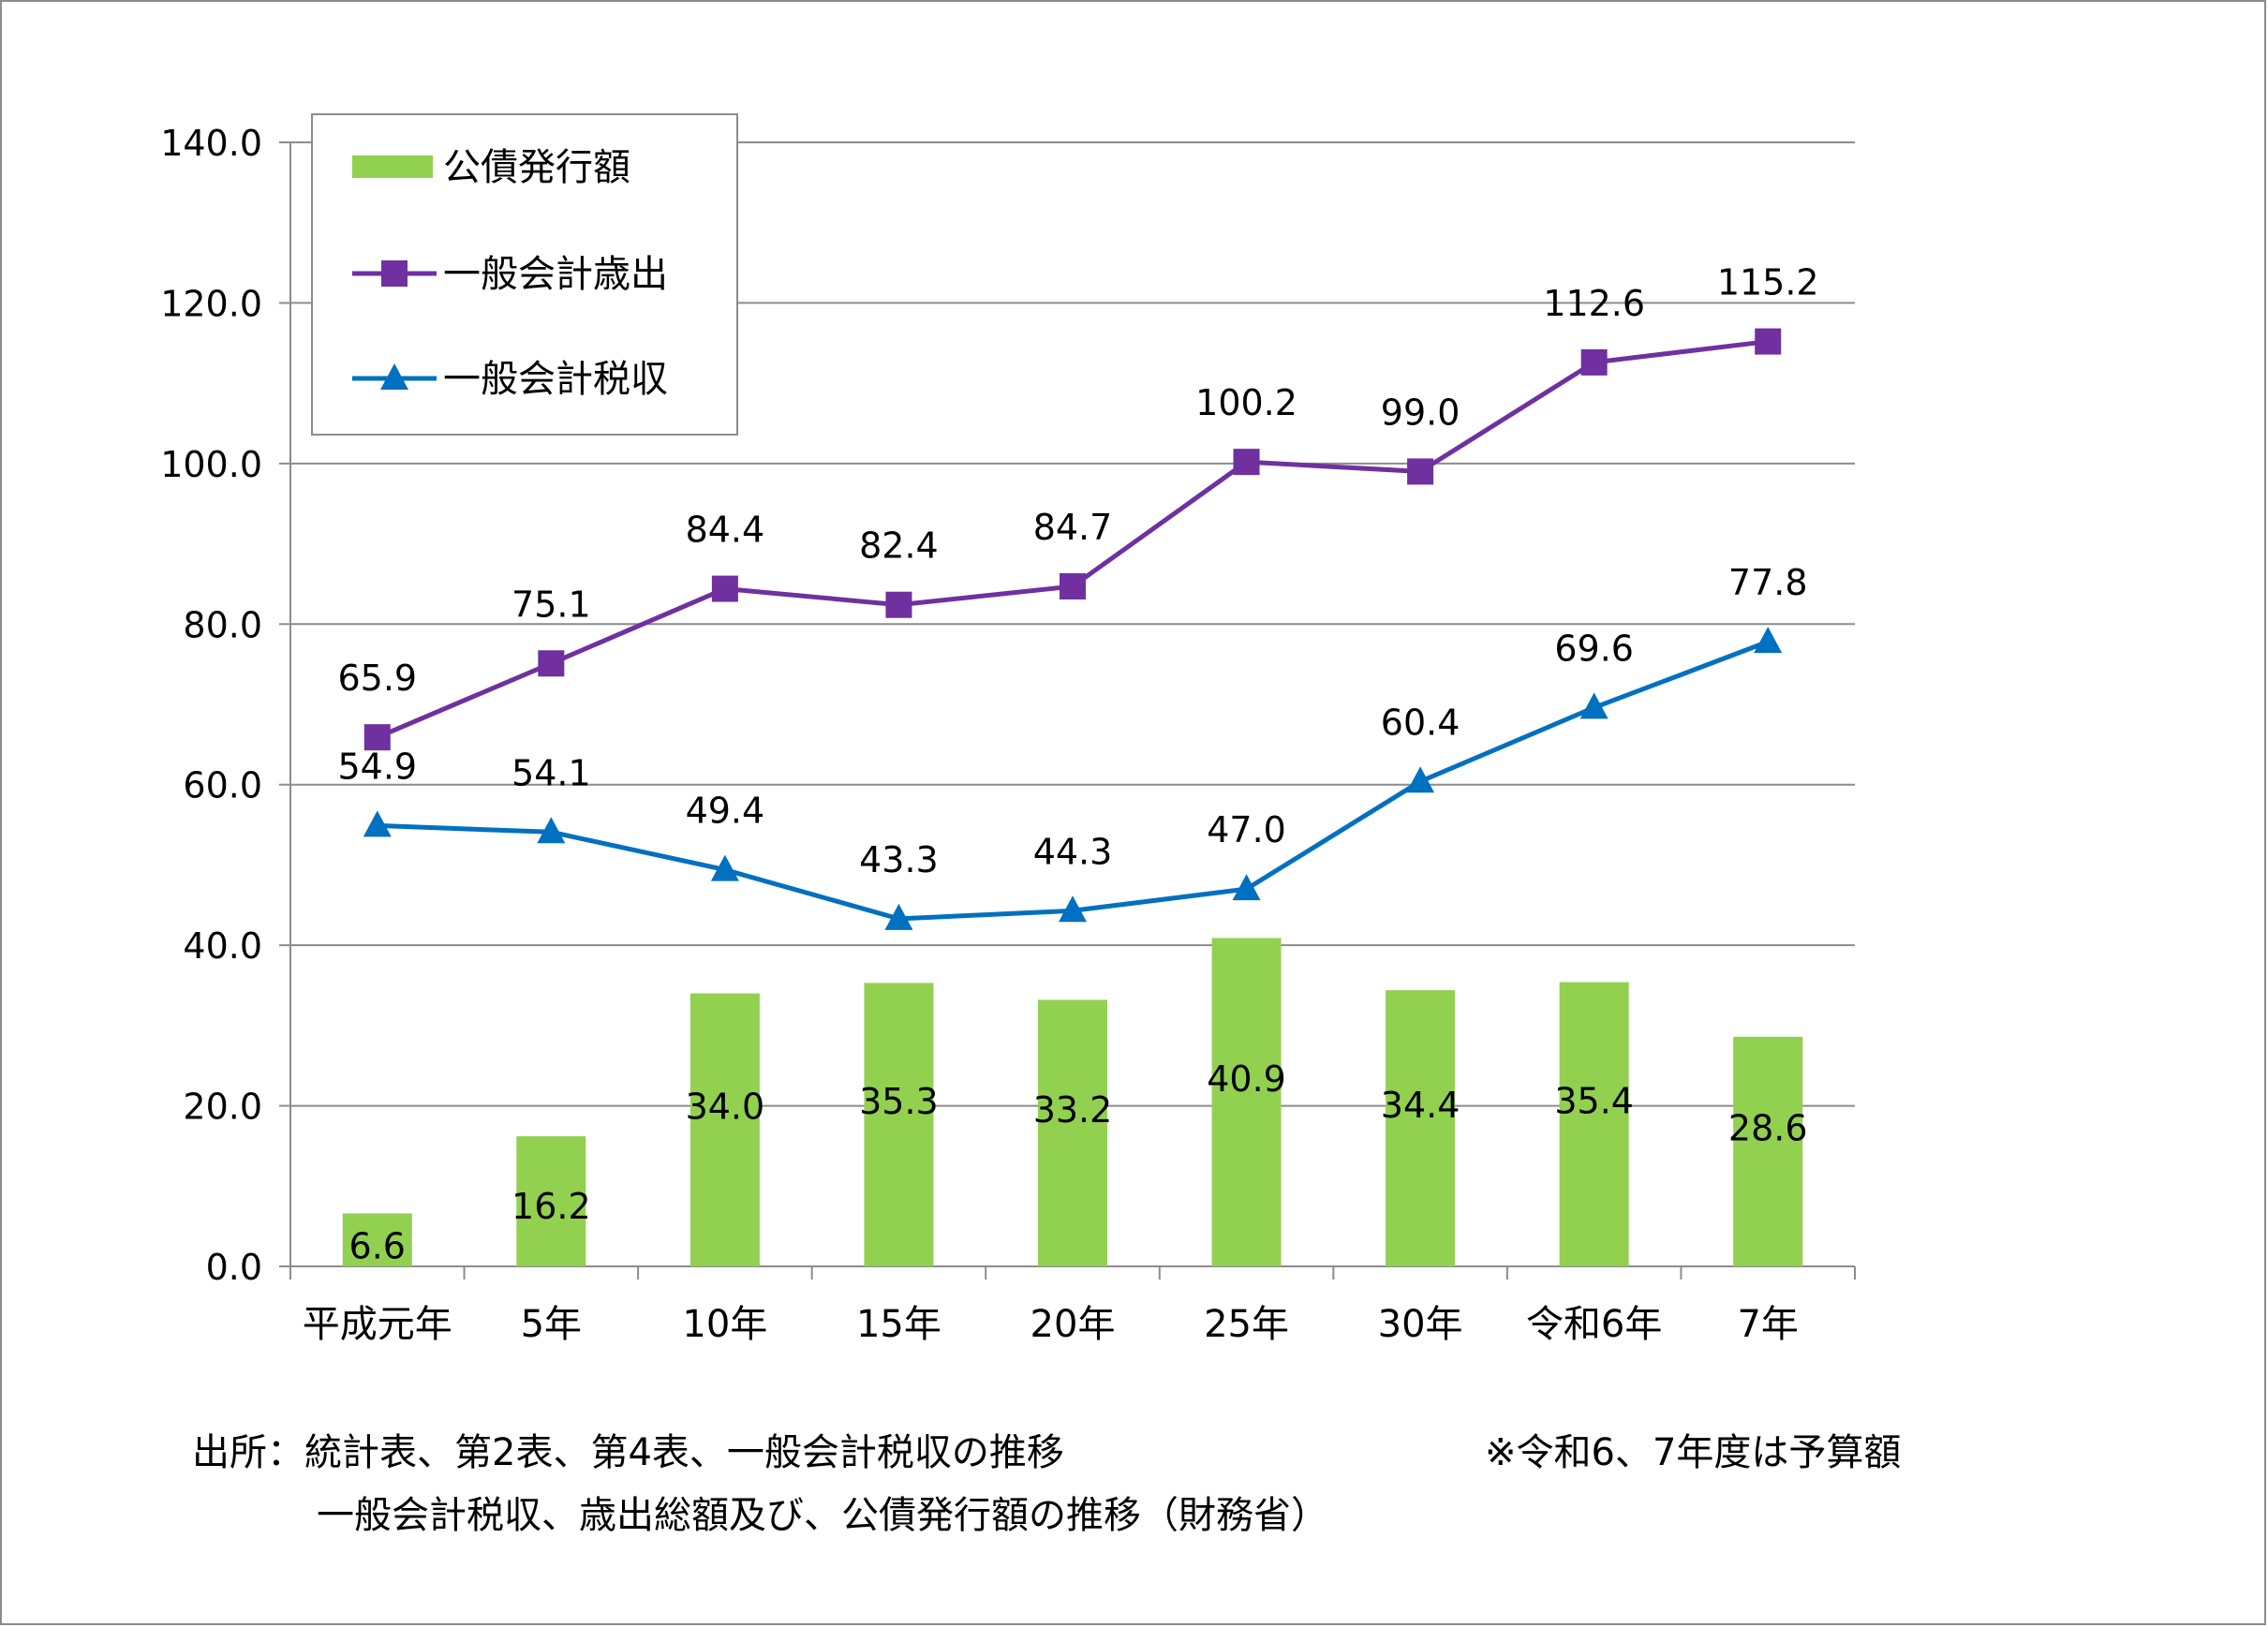 The height and width of the screenshot is (1627, 2268). I want to click on legend-marker-tax-revenue, so click(394, 376).